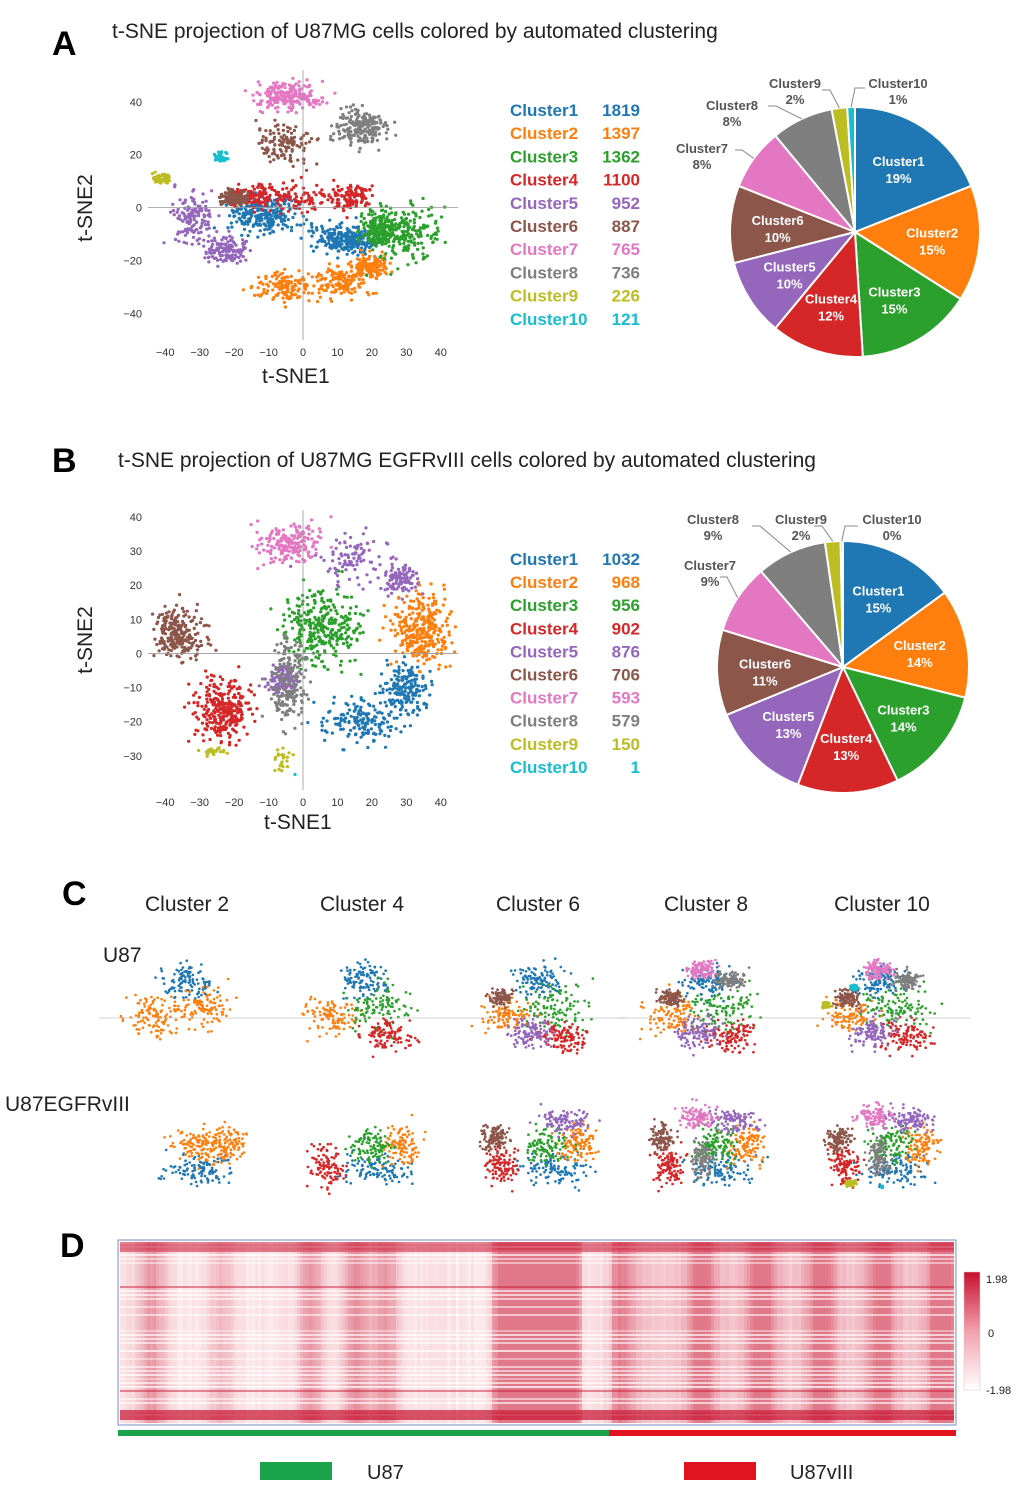 The height and width of the screenshot is (1492, 1020). What do you see at coordinates (184, 629) in the screenshot?
I see `scatter-series-cluster6` at bounding box center [184, 629].